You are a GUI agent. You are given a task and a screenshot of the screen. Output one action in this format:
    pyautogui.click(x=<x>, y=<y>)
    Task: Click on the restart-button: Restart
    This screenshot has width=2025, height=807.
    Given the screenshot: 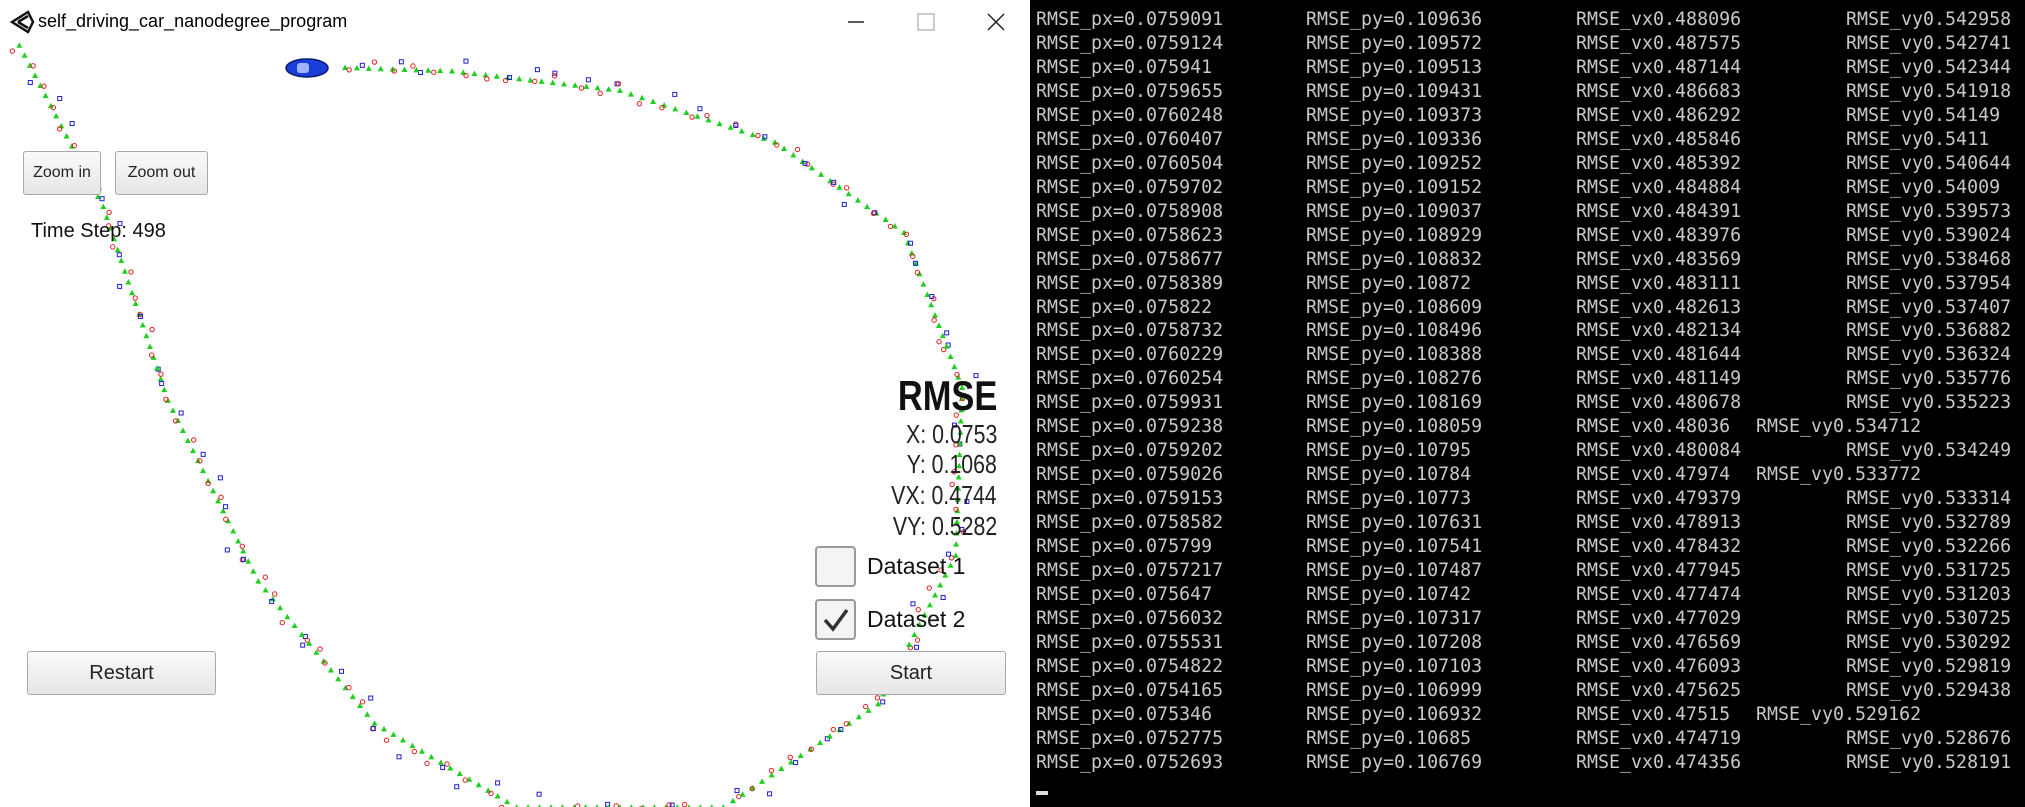 What is the action you would take?
    pyautogui.click(x=121, y=673)
    